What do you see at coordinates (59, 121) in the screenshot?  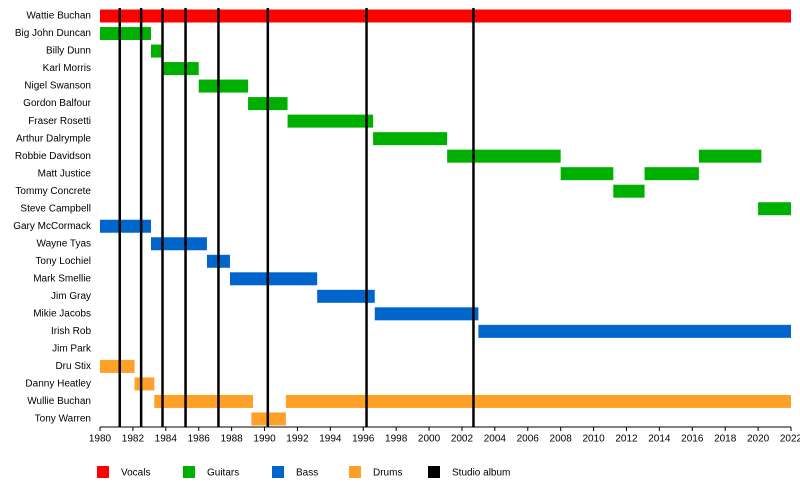 I see `member-label: Fraser Rosetti` at bounding box center [59, 121].